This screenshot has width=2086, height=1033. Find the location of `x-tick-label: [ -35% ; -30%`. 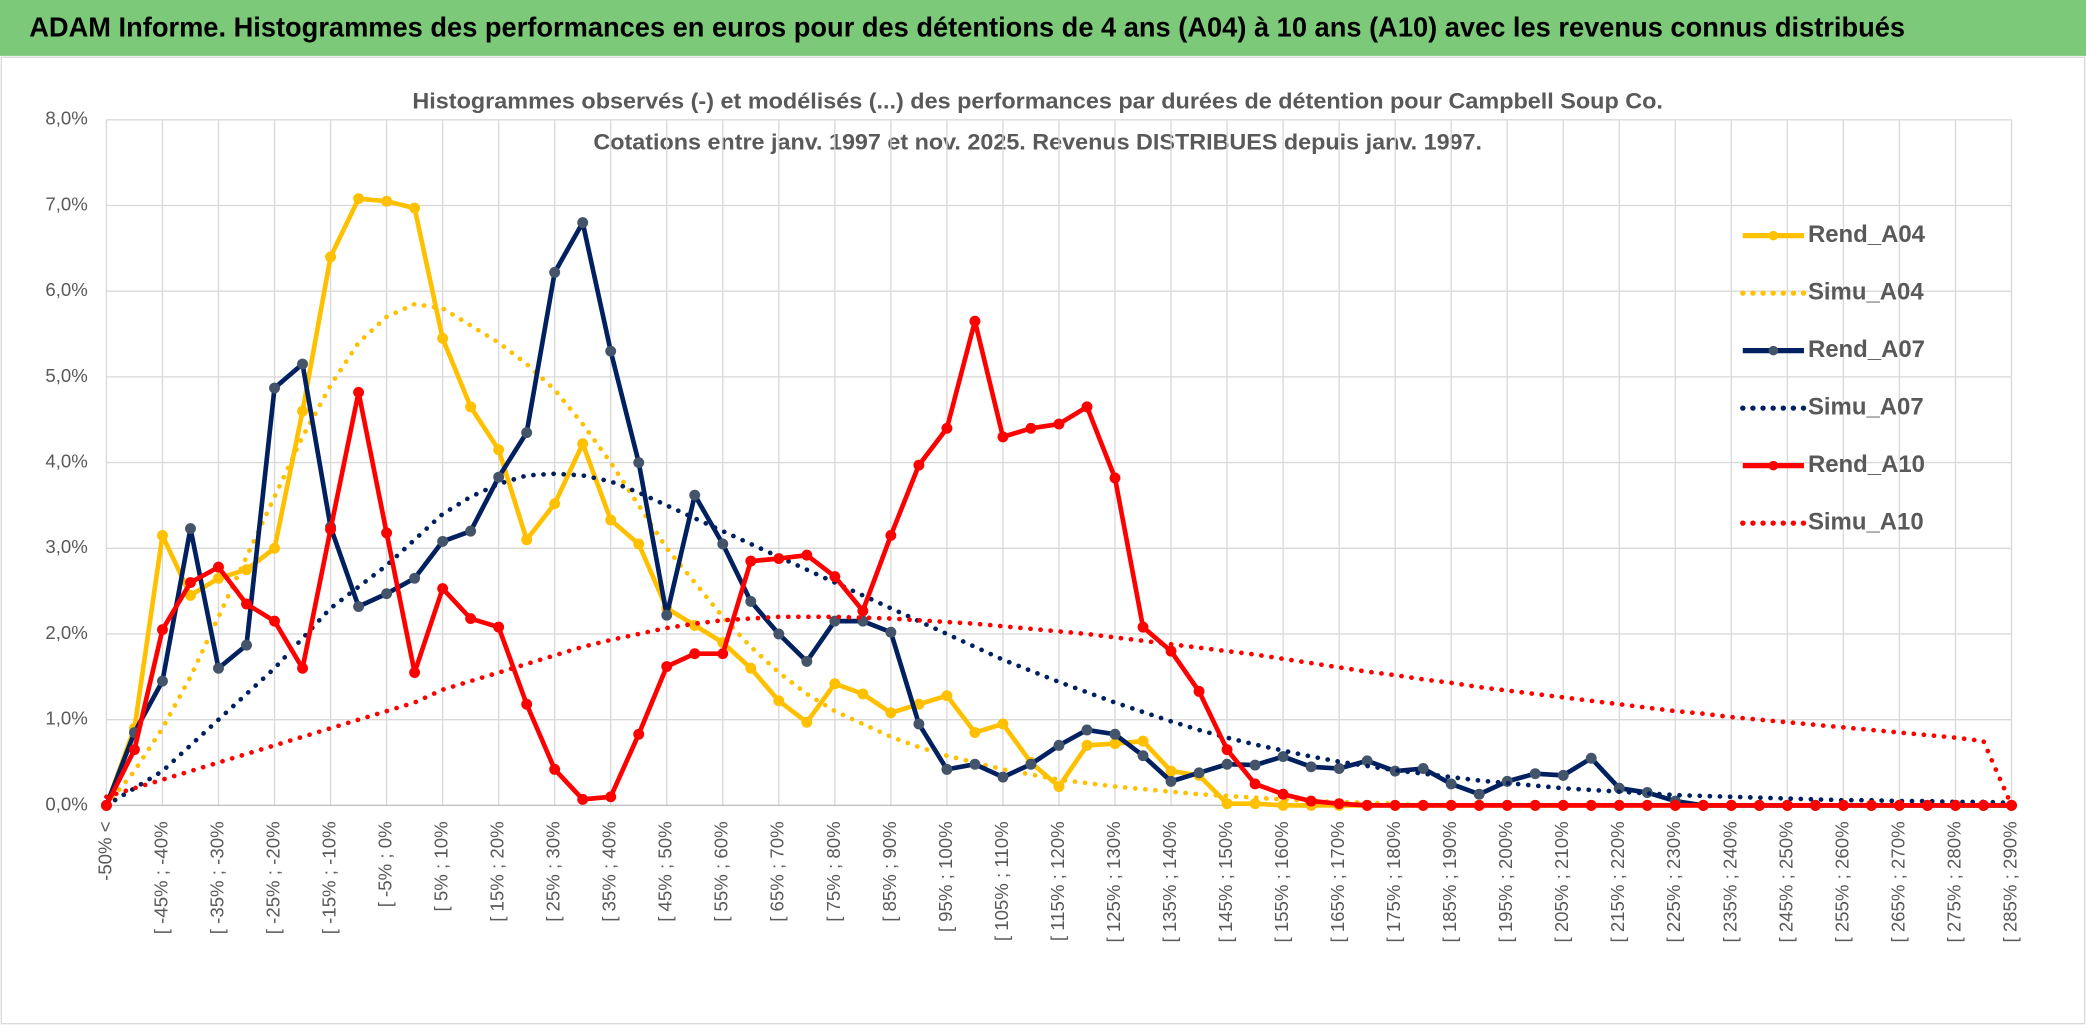

x-tick-label: [ -35% ; -30% is located at coordinates (216, 877).